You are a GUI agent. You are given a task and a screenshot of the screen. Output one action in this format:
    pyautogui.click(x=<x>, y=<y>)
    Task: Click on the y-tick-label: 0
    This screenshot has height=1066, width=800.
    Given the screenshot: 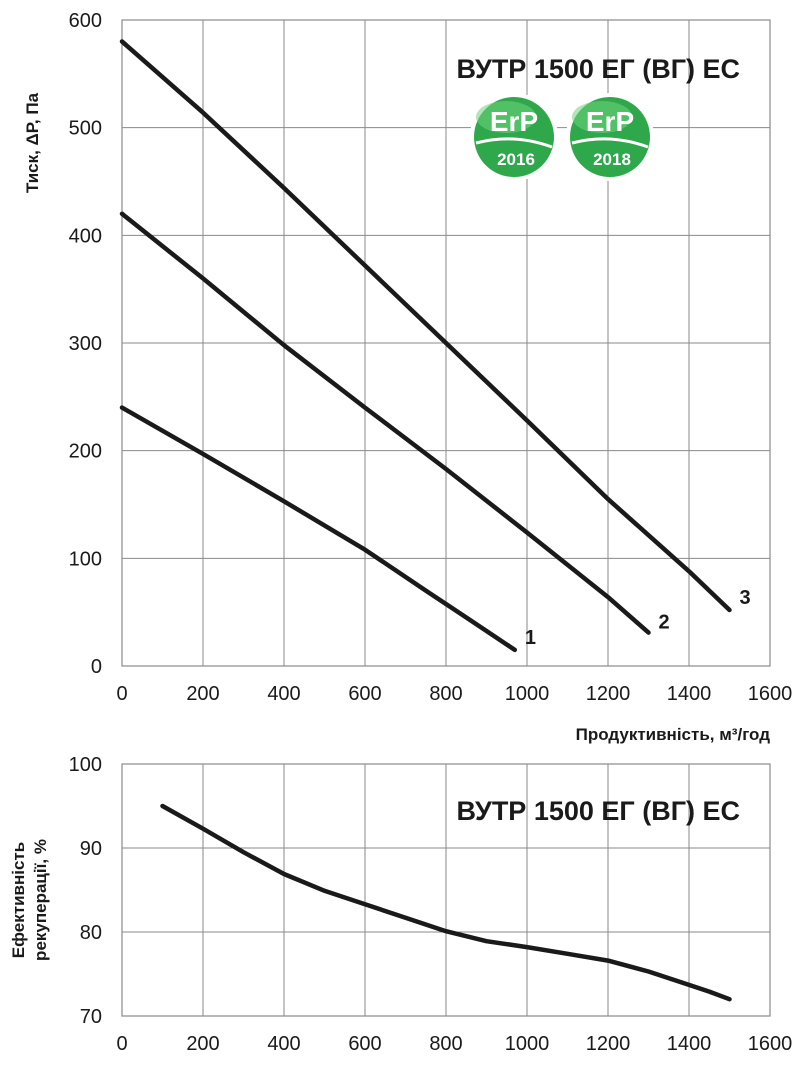 What is the action you would take?
    pyautogui.click(x=96, y=667)
    